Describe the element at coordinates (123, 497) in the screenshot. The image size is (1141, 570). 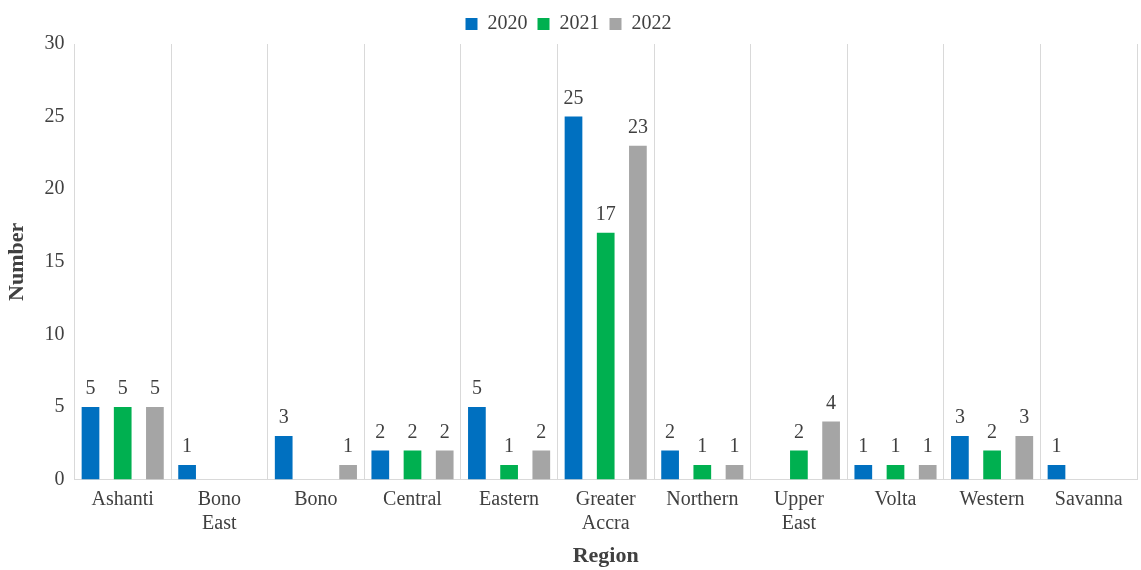
I see `x-tick-label: Ashanti` at that location.